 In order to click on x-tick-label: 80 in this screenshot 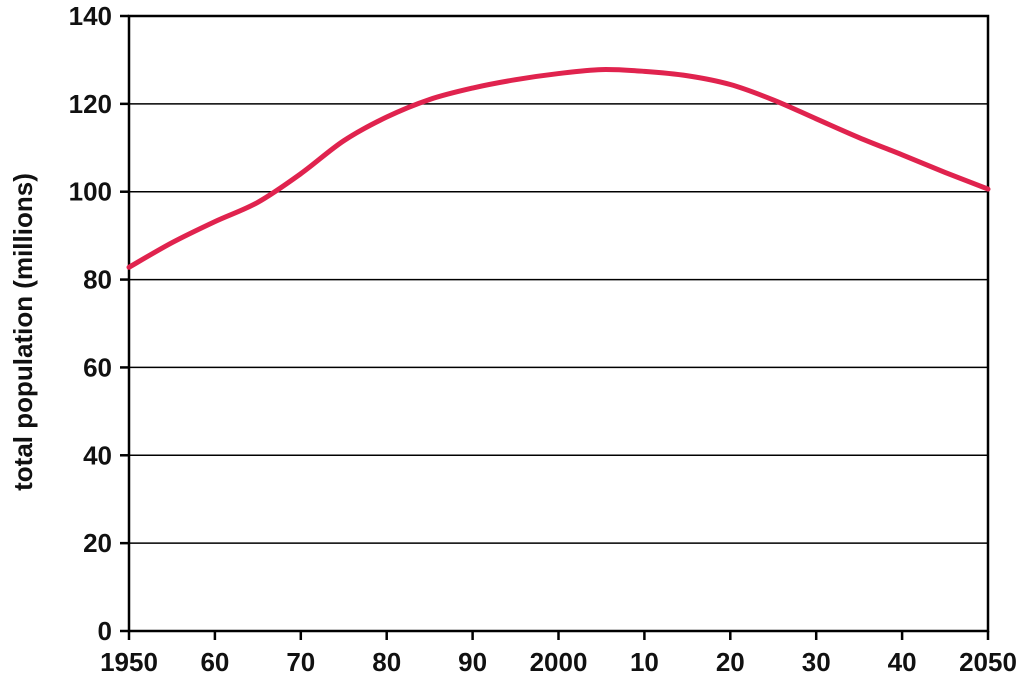, I will do `click(386, 662)`.